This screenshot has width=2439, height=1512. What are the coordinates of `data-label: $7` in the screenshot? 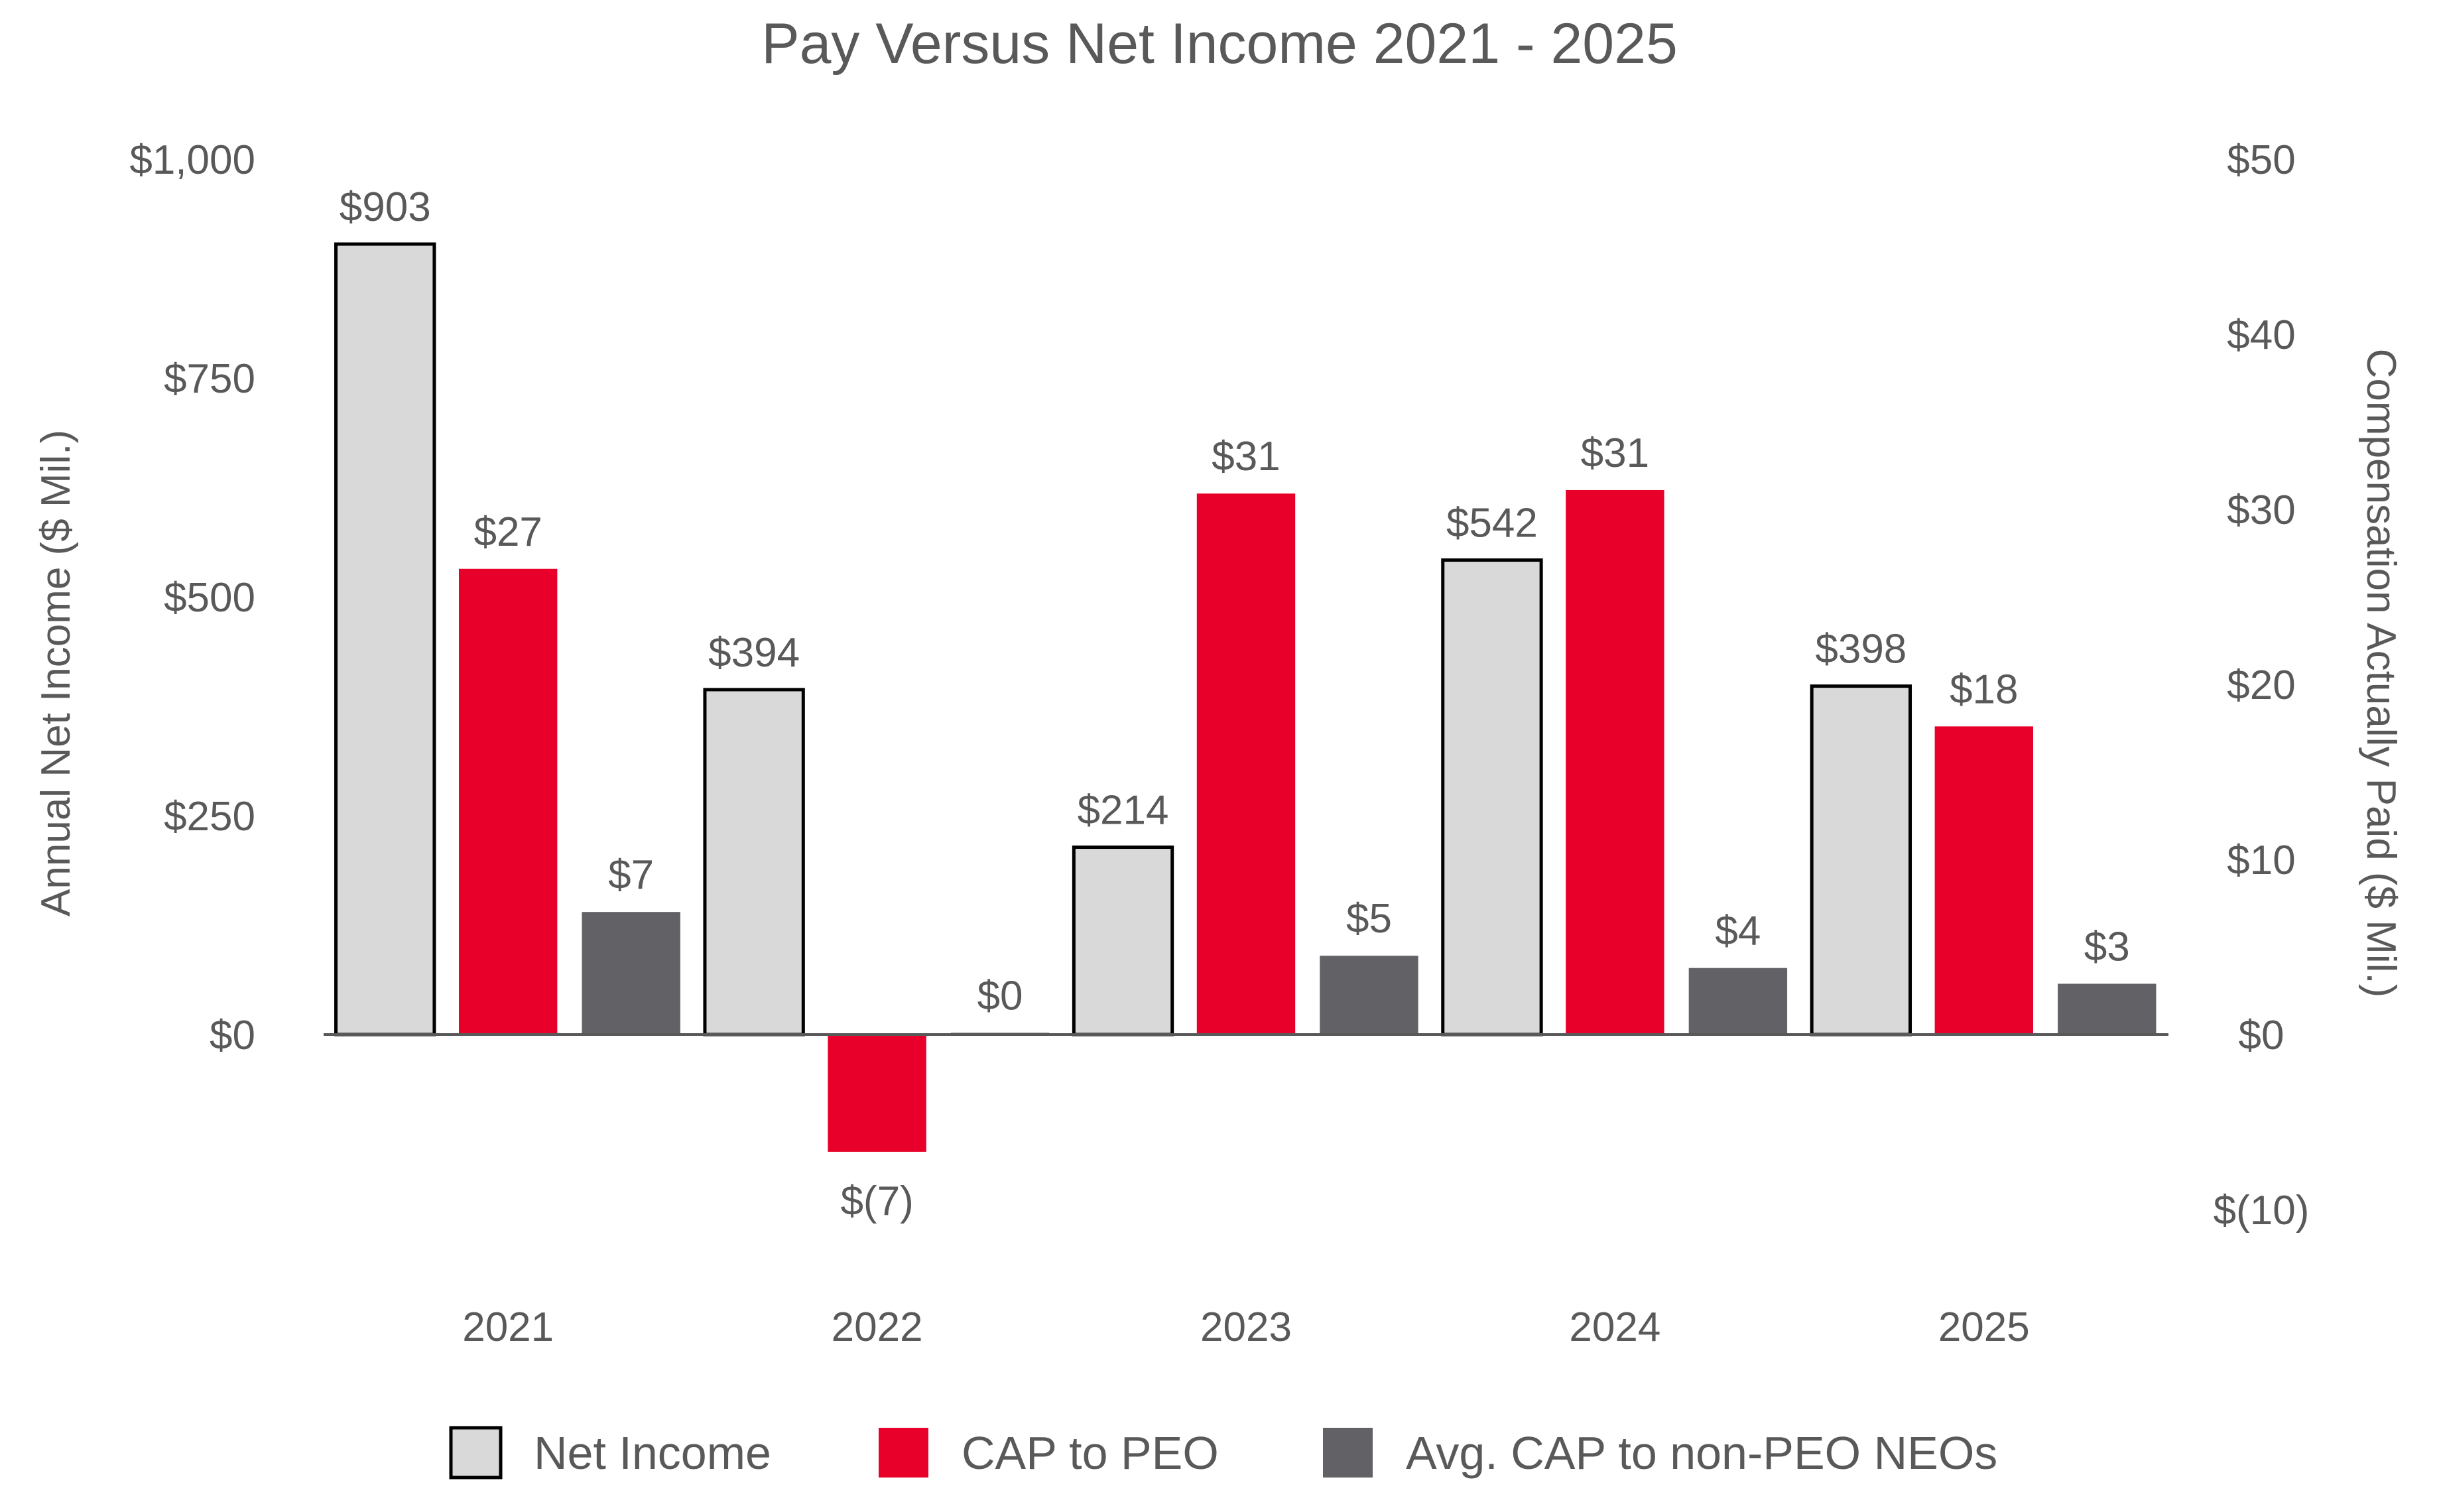 It's located at (631, 875).